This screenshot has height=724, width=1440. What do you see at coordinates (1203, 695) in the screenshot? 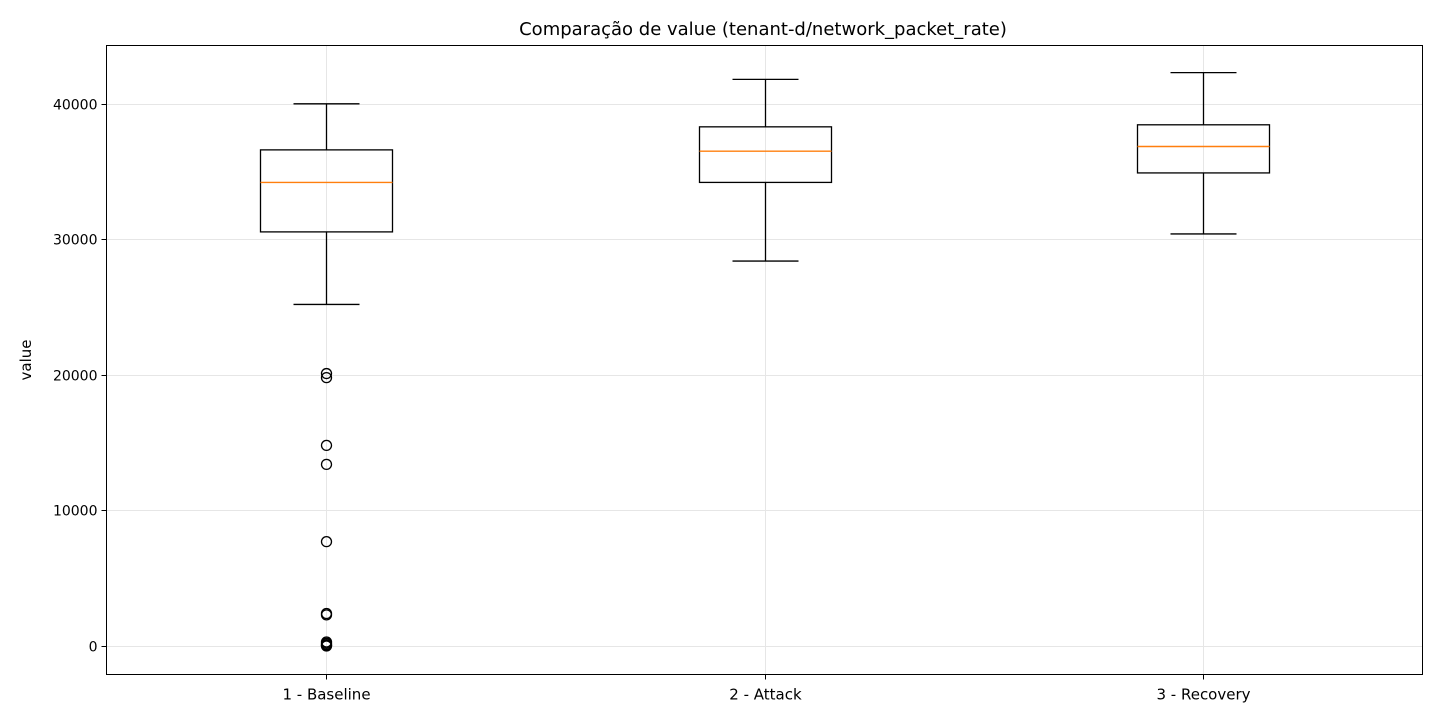
I see `x-tick-label: 3 - Recovery` at bounding box center [1203, 695].